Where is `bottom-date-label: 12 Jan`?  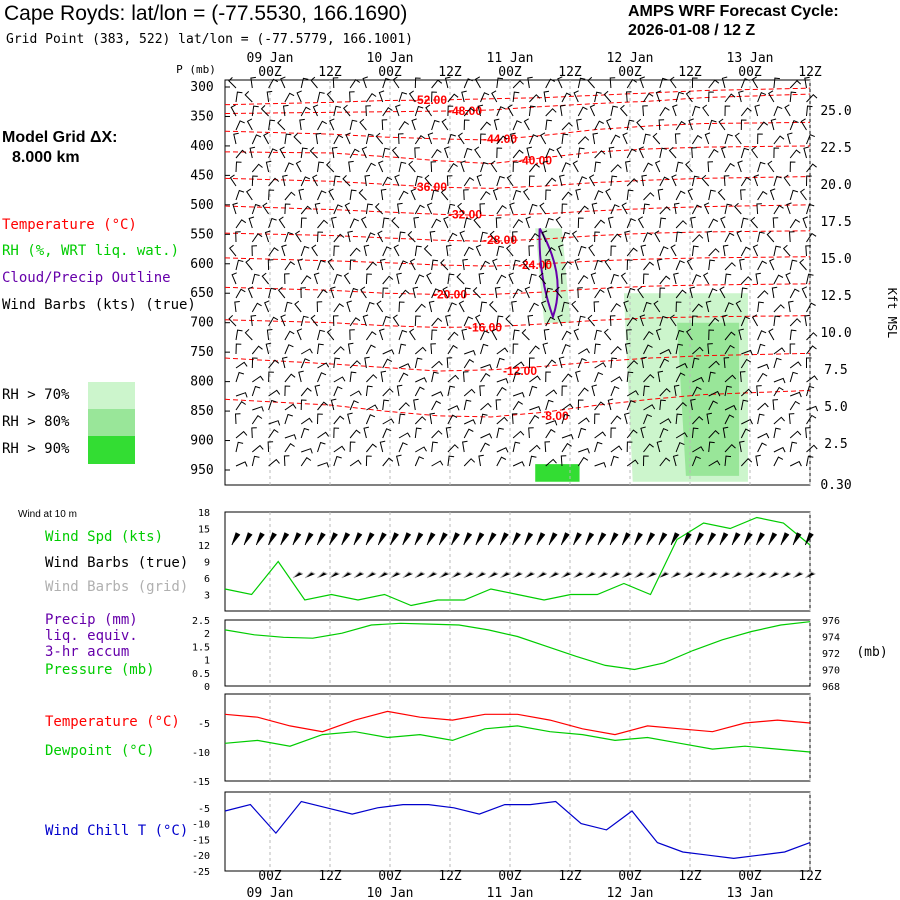 bottom-date-label: 12 Jan is located at coordinates (630, 893).